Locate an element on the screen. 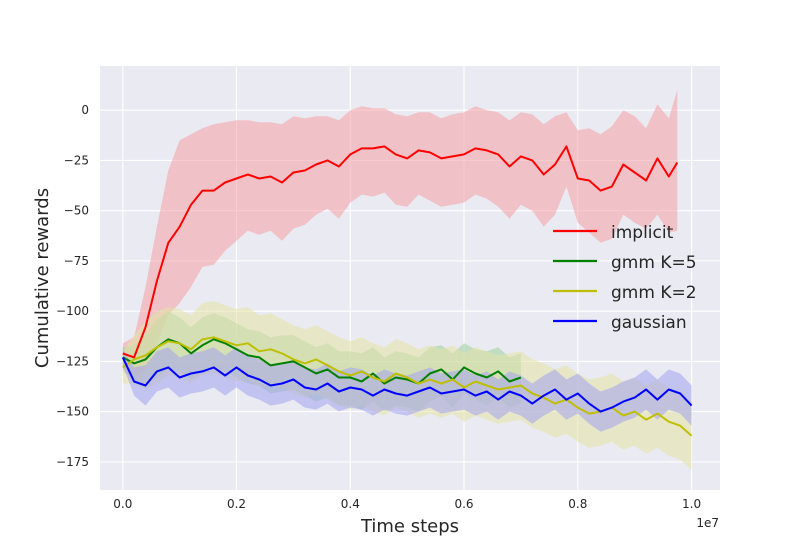 The image size is (800, 550). x-tick-label: 0.2 is located at coordinates (236, 504).